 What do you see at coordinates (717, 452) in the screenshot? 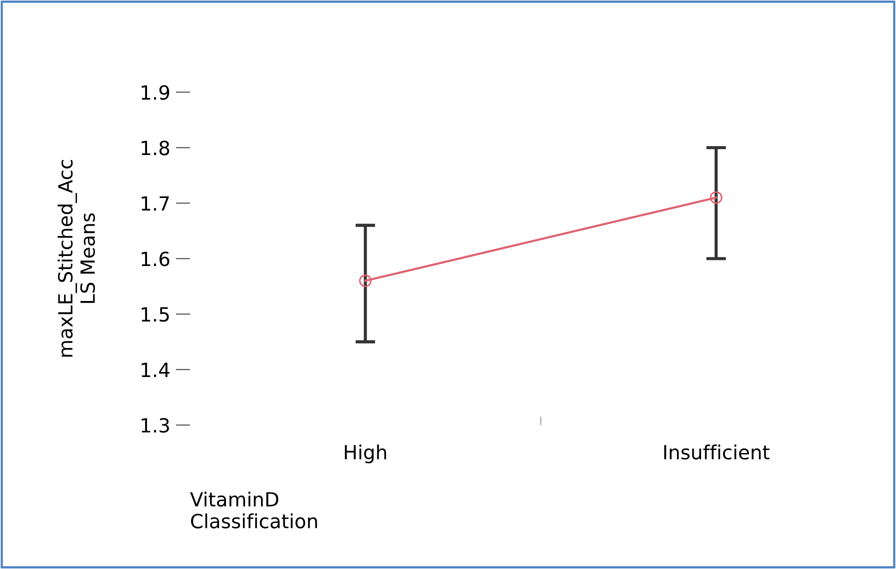
I see `x-tick-label: Insufficient` at bounding box center [717, 452].